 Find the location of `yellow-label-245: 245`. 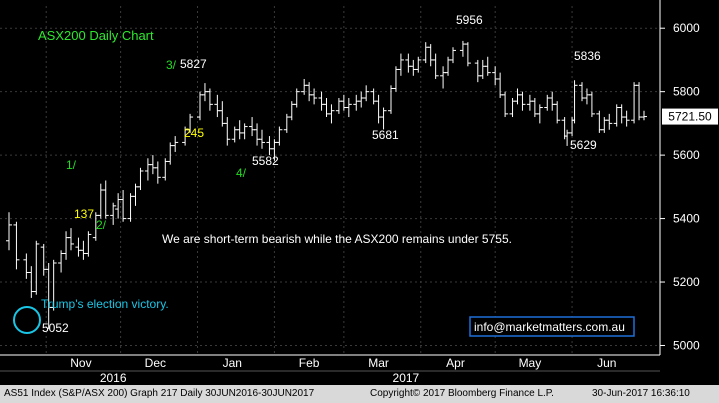

yellow-label-245: 245 is located at coordinates (194, 133).